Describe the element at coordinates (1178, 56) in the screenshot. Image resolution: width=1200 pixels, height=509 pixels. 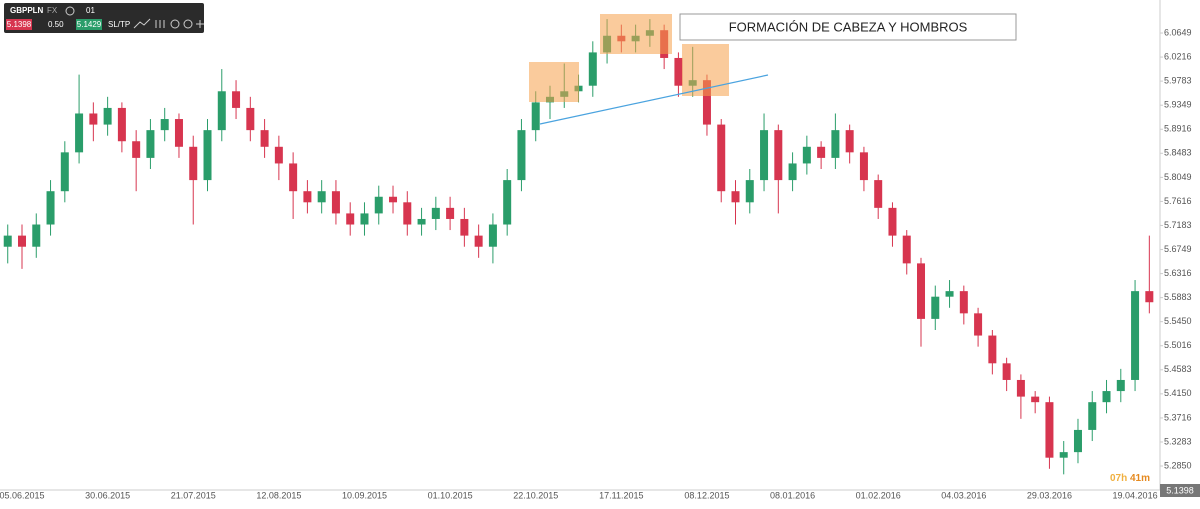
I see `y-tick-label: 6.0216` at that location.